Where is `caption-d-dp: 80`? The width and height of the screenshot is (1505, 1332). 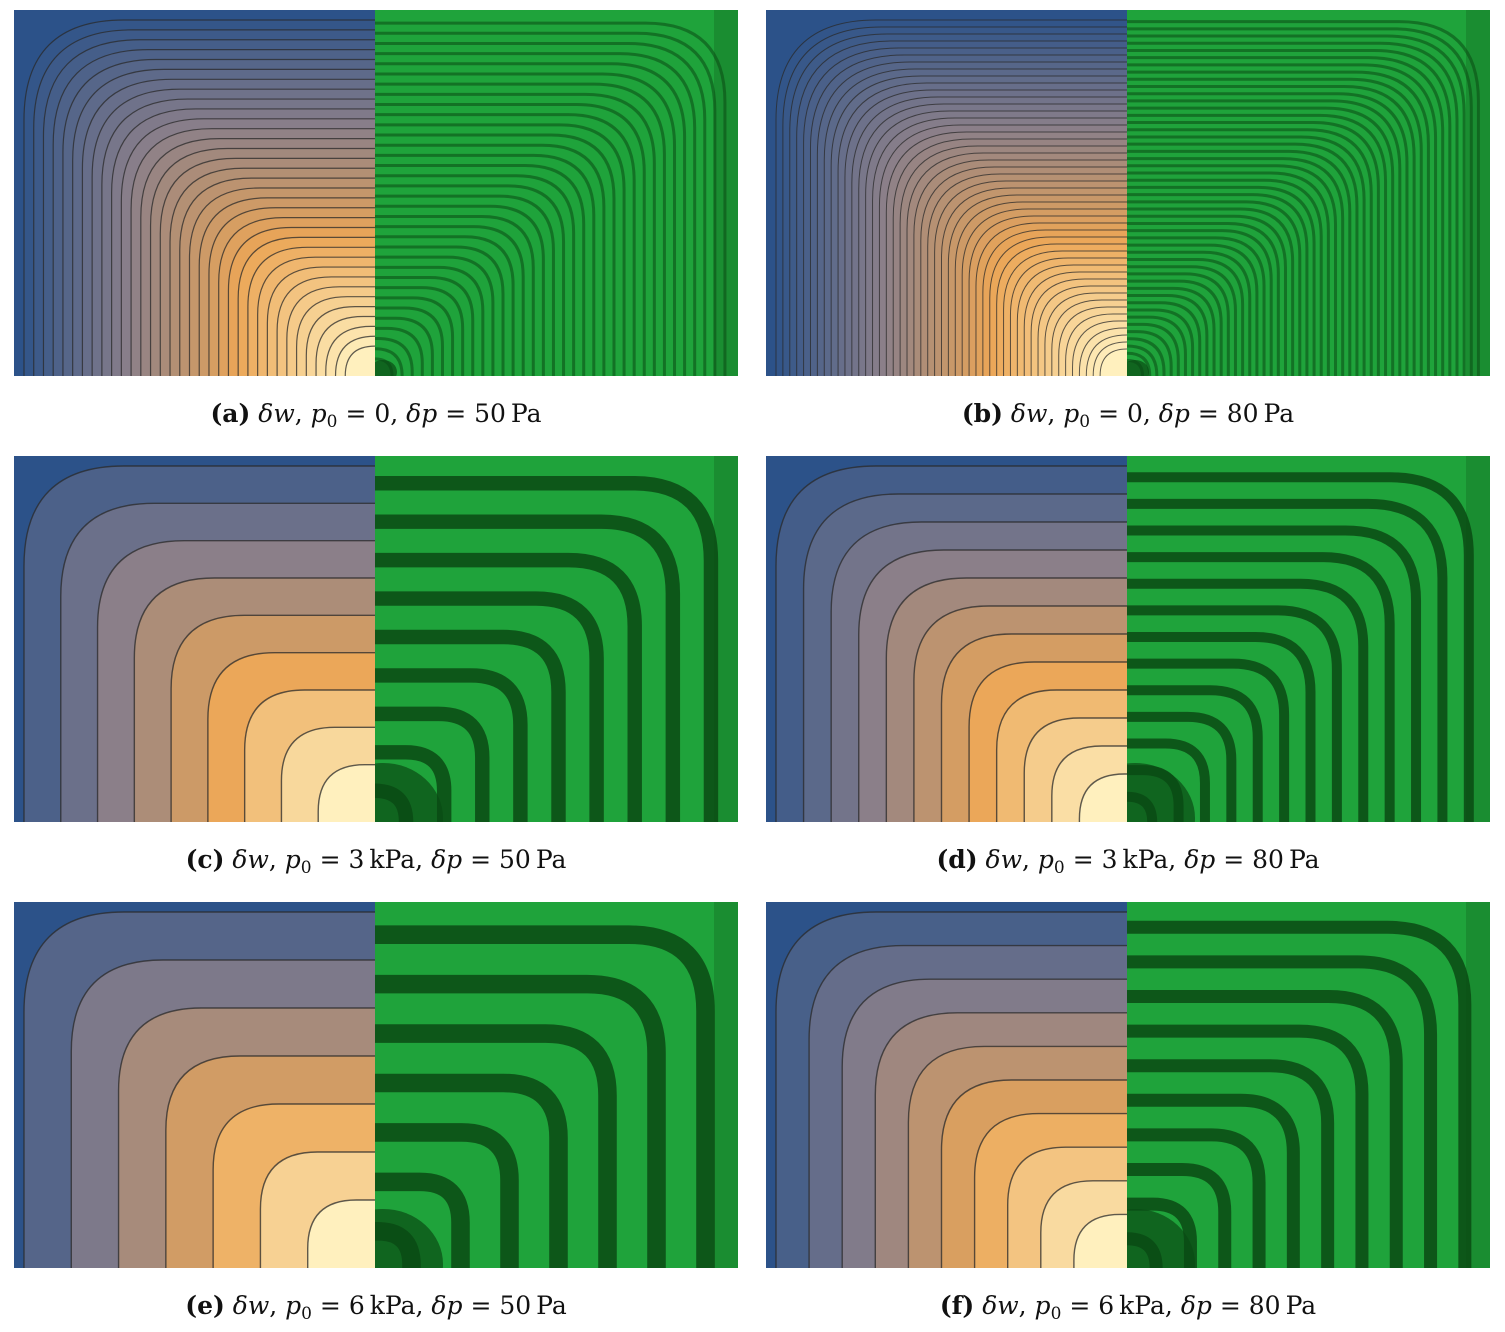
caption-d-dp: 80 is located at coordinates (1268, 859).